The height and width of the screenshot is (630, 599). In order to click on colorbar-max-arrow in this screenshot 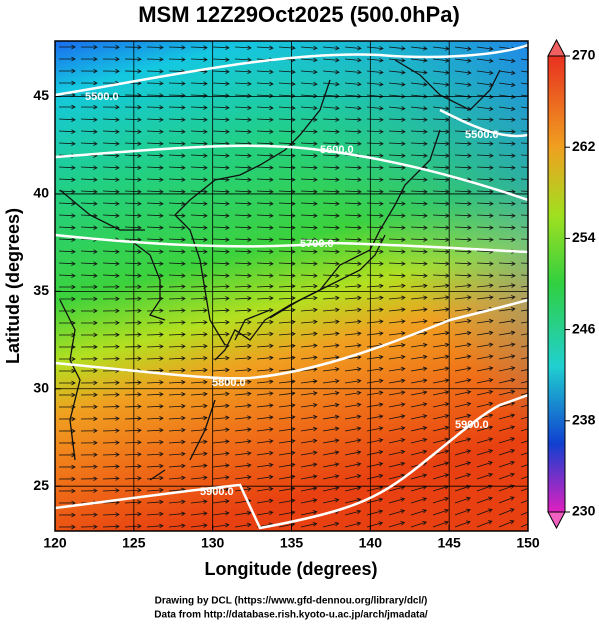, I will do `click(556, 47)`.